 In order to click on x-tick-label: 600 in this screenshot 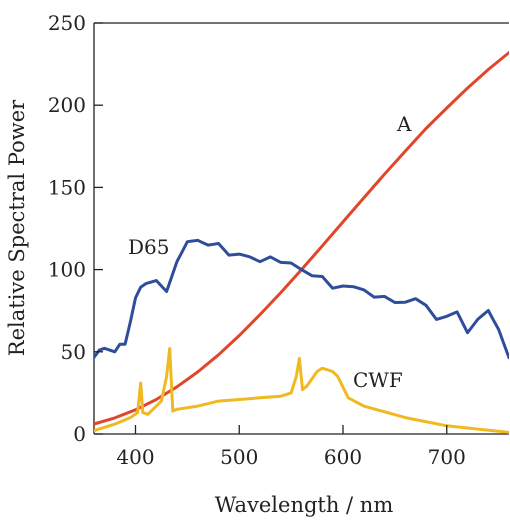, I will do `click(343, 457)`.